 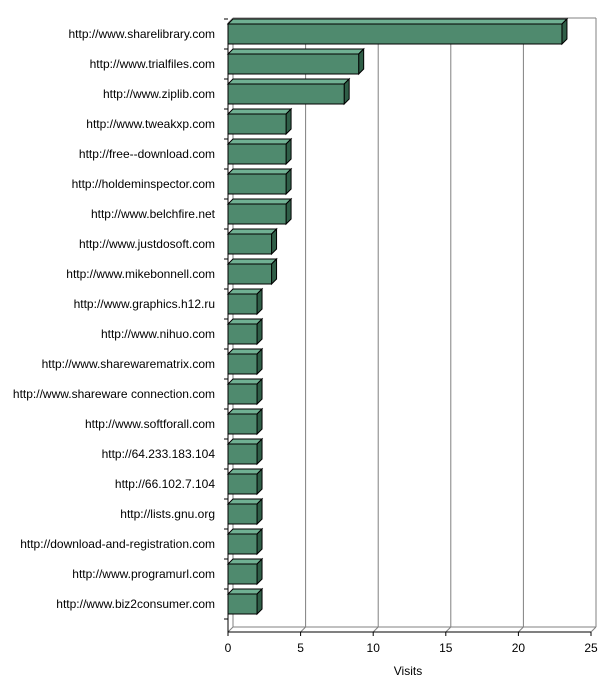 What do you see at coordinates (147, 154) in the screenshot?
I see `category-label: http://free--download.com` at bounding box center [147, 154].